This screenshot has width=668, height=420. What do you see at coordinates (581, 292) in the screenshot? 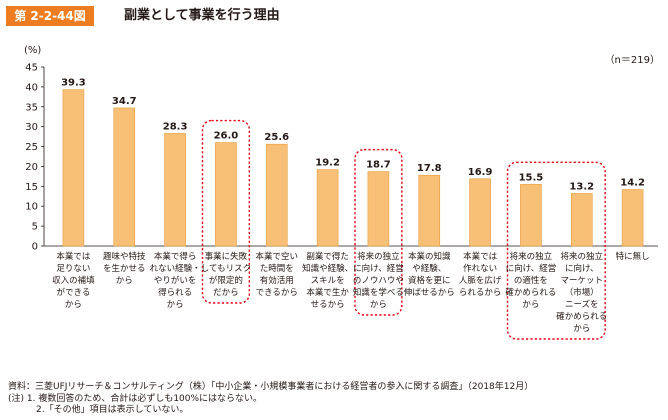
I see `category-label: 将来の独立に向け、マーケット（市場）ニーズを確かめられるから` at bounding box center [581, 292].